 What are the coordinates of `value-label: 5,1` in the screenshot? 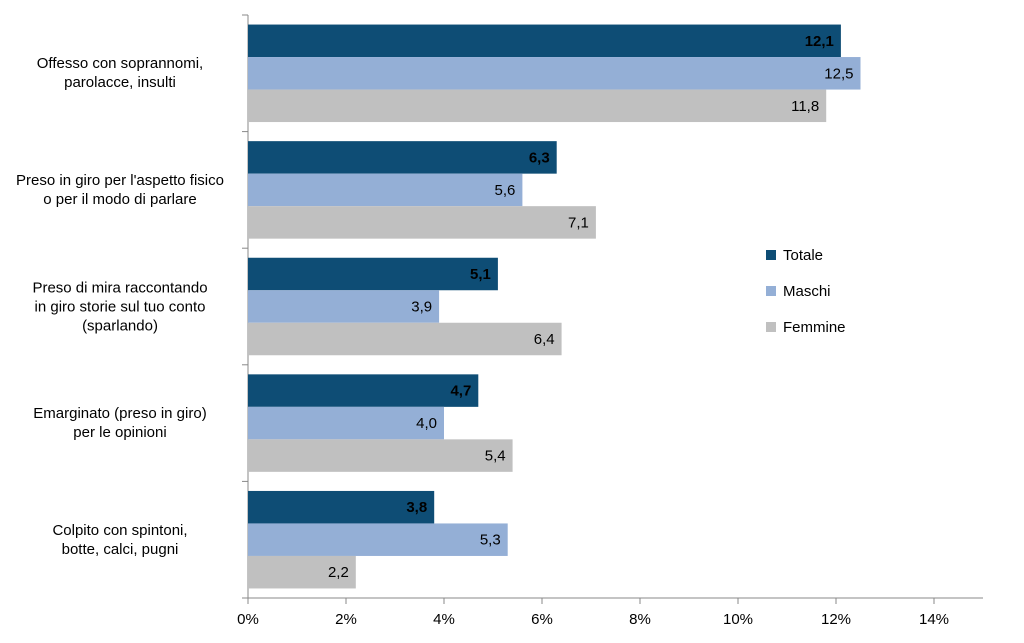 It's located at (480, 274).